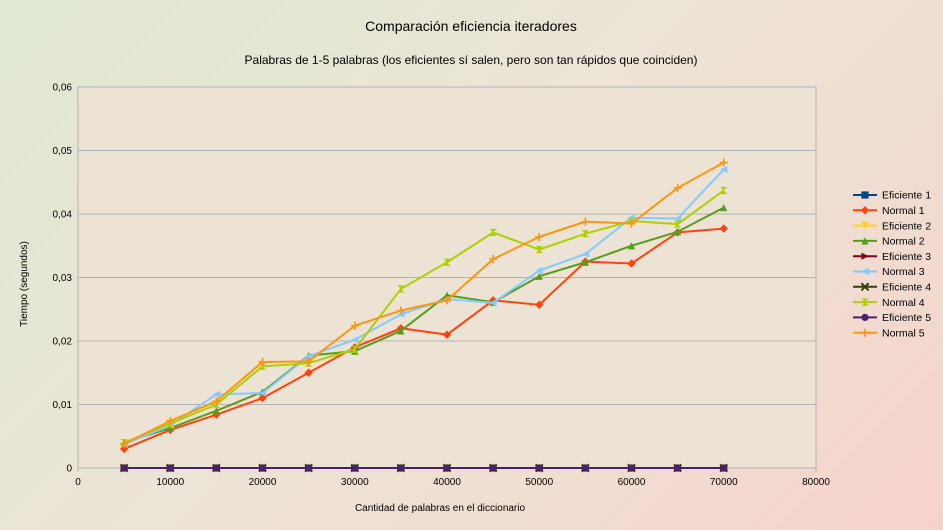  What do you see at coordinates (63, 342) in the screenshot?
I see `y-tick-label-2: 0,02` at bounding box center [63, 342].